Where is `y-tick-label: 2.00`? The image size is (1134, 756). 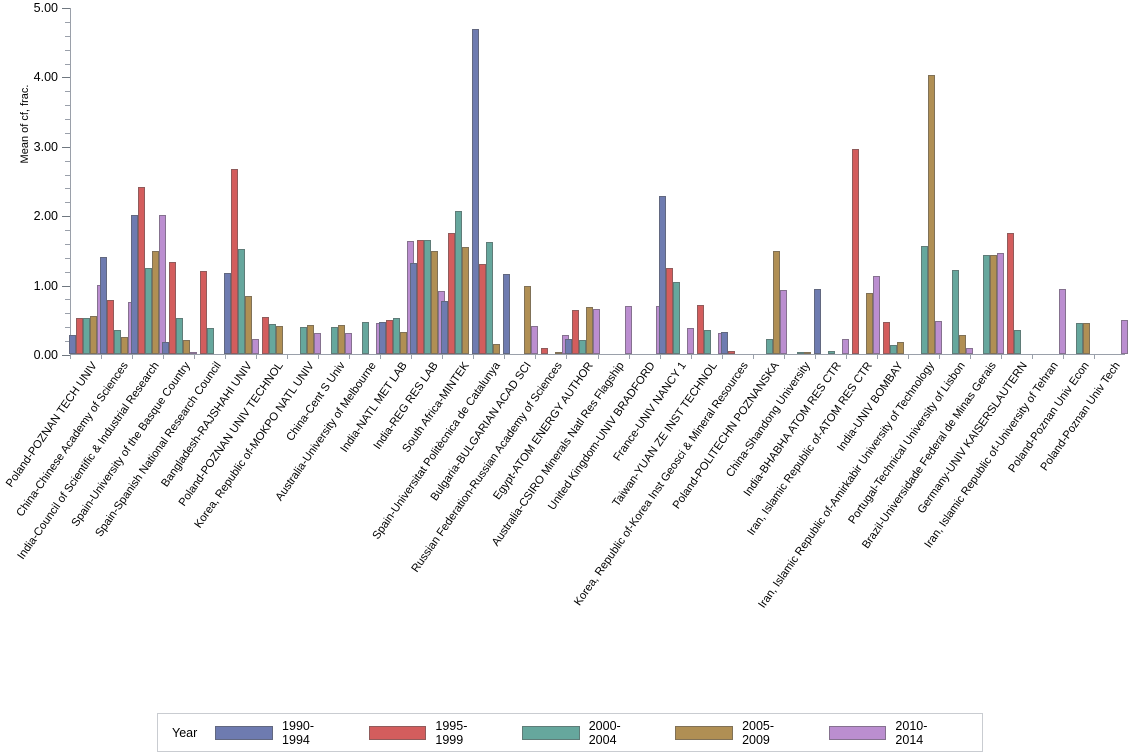 y-tick-label: 2.00 is located at coordinates (45, 216).